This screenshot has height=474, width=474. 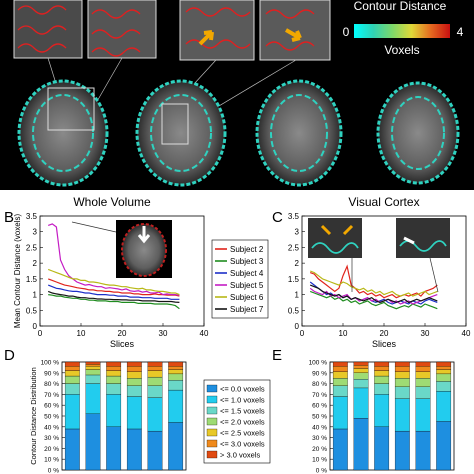 What do you see at coordinates (247, 249) in the screenshot?
I see `legend-label: Subject 2` at bounding box center [247, 249].